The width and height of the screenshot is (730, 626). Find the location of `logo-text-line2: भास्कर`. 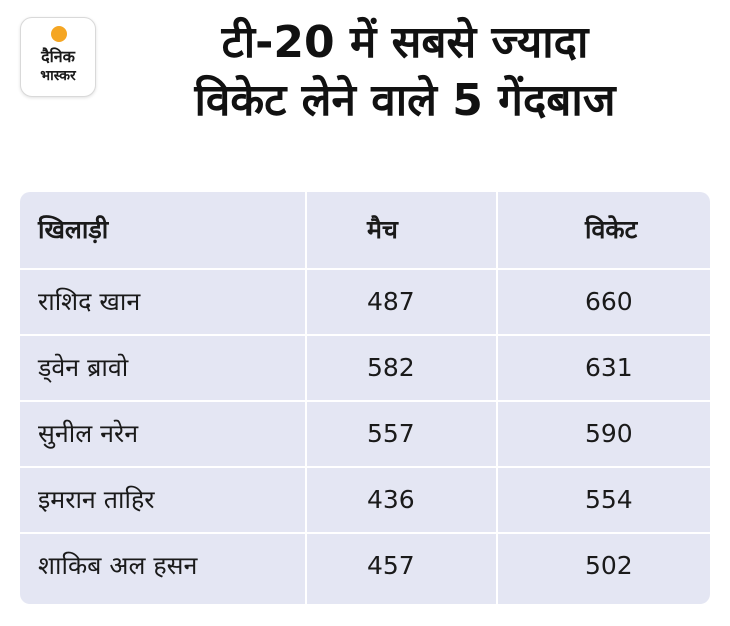

logo-text-line2: भास्कर is located at coordinates (58, 76).